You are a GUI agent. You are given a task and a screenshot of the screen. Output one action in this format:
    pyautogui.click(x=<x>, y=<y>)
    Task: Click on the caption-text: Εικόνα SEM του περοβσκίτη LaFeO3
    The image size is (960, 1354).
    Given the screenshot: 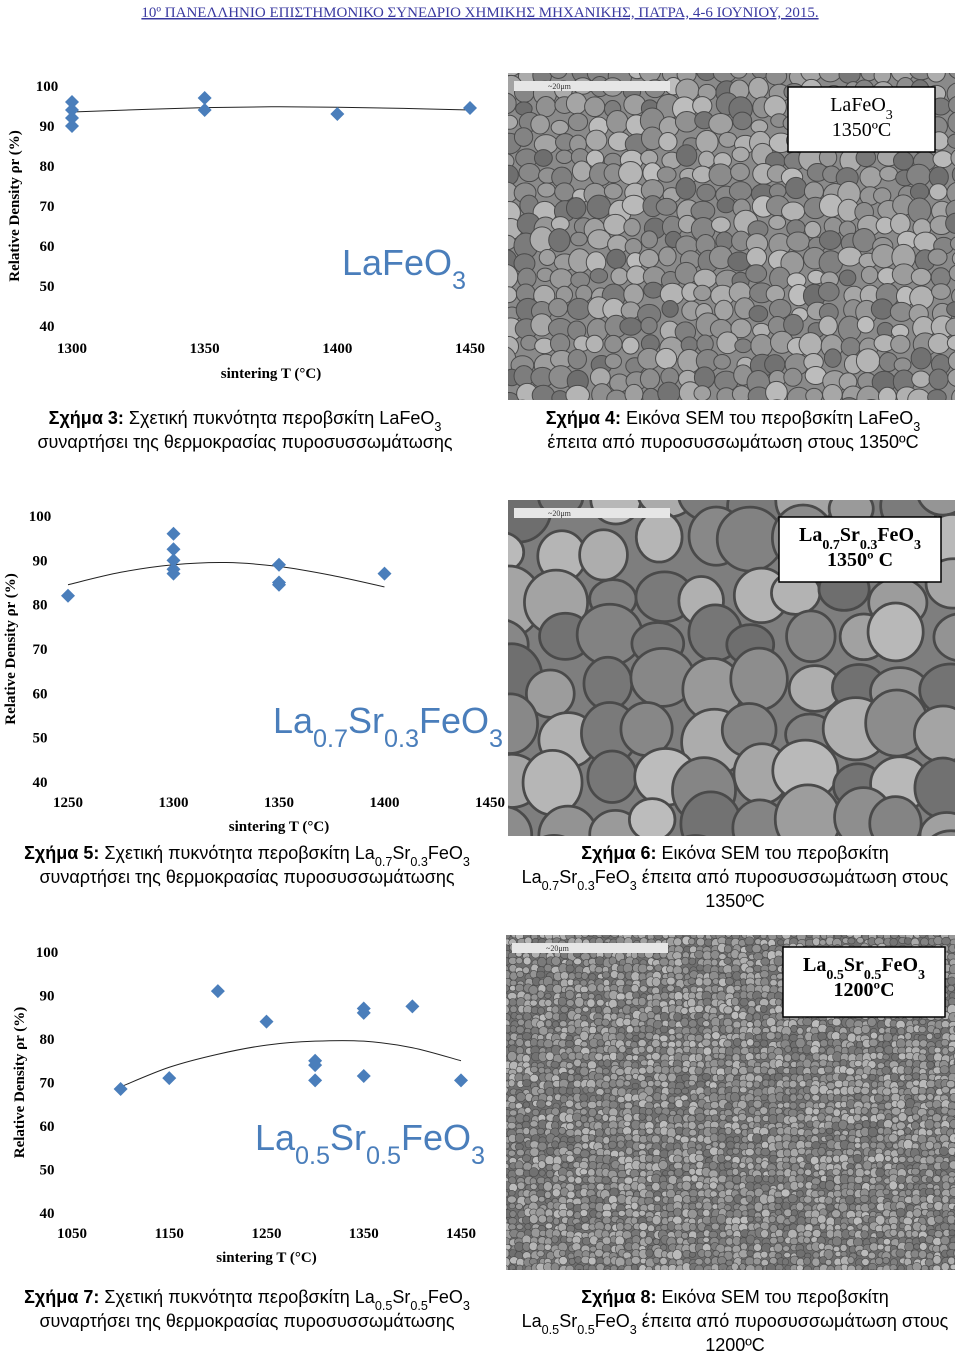 What is the action you would take?
    pyautogui.click(x=773, y=421)
    